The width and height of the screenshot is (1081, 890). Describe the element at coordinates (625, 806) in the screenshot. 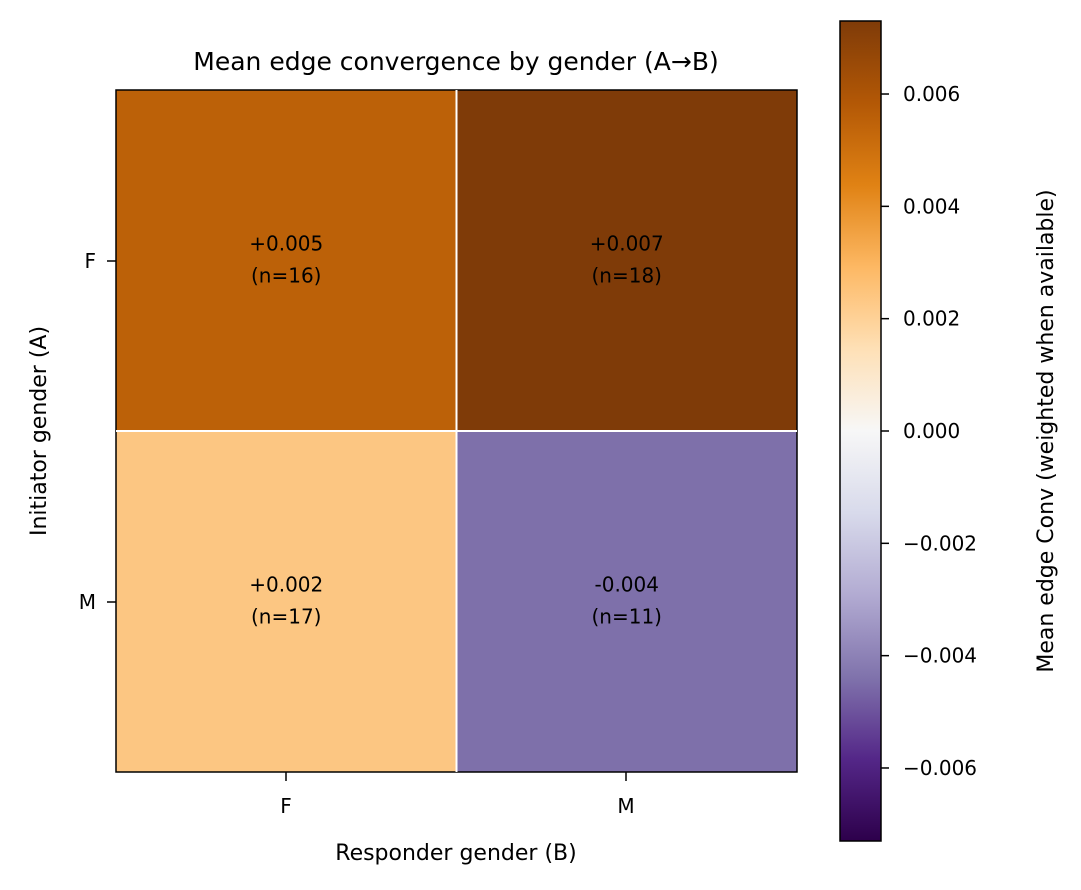

I see `x-tick-label-m: M` at that location.